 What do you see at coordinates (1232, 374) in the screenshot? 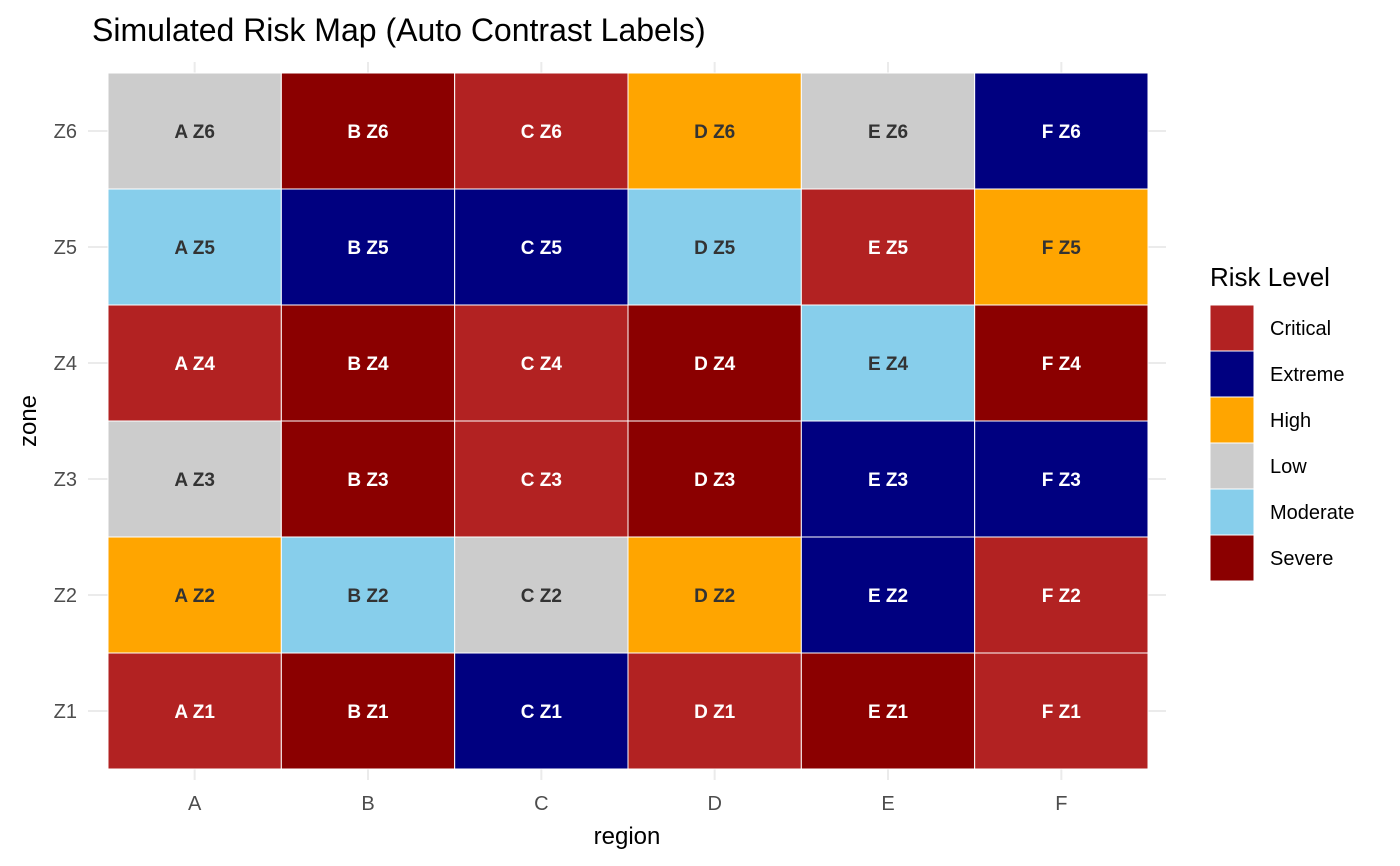
I see `legend-key-extreme` at bounding box center [1232, 374].